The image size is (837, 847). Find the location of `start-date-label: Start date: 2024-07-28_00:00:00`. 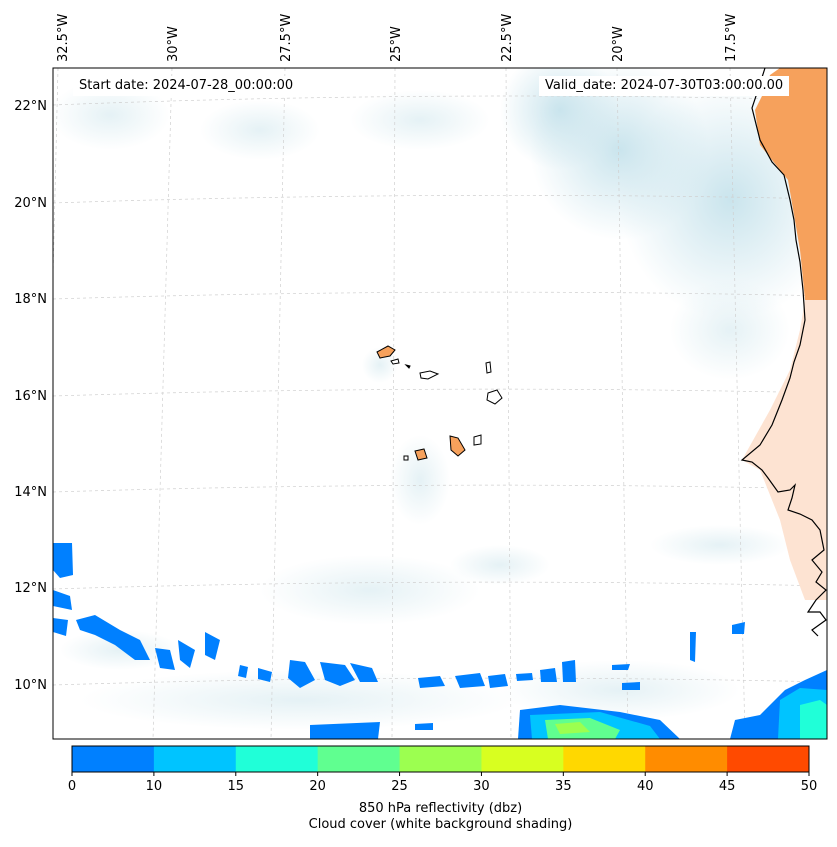

start-date-label: Start date: 2024-07-28_00:00:00 is located at coordinates (186, 86).